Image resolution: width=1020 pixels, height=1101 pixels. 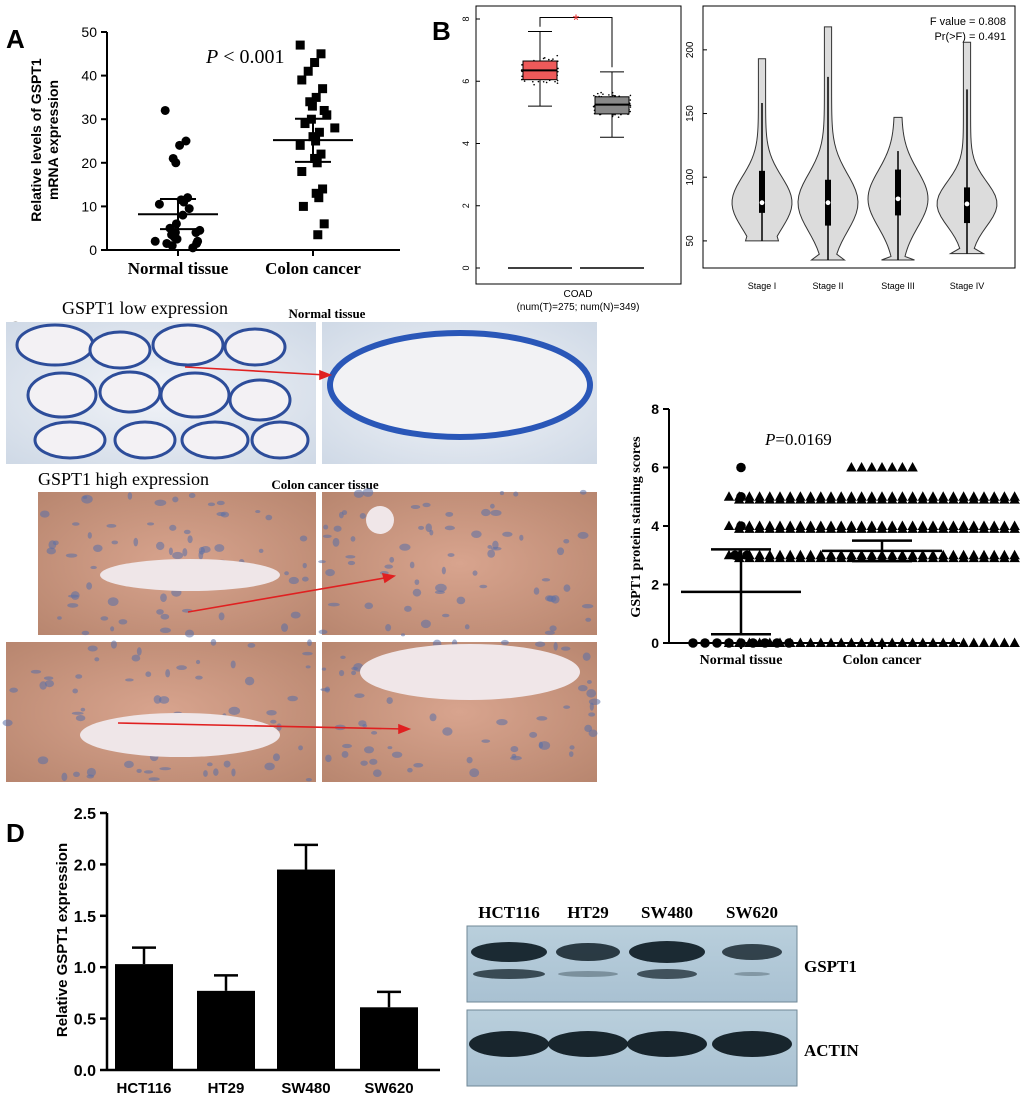 I want to click on panel-b-violin-ytick-label: 150, so click(x=690, y=113).